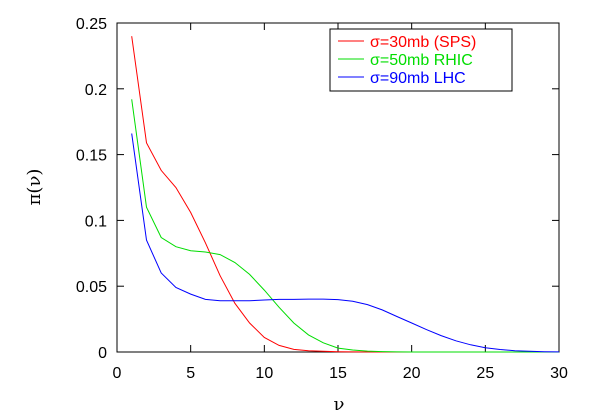  Describe the element at coordinates (91, 156) in the screenshot. I see `y-tick-label: 0.15` at that location.